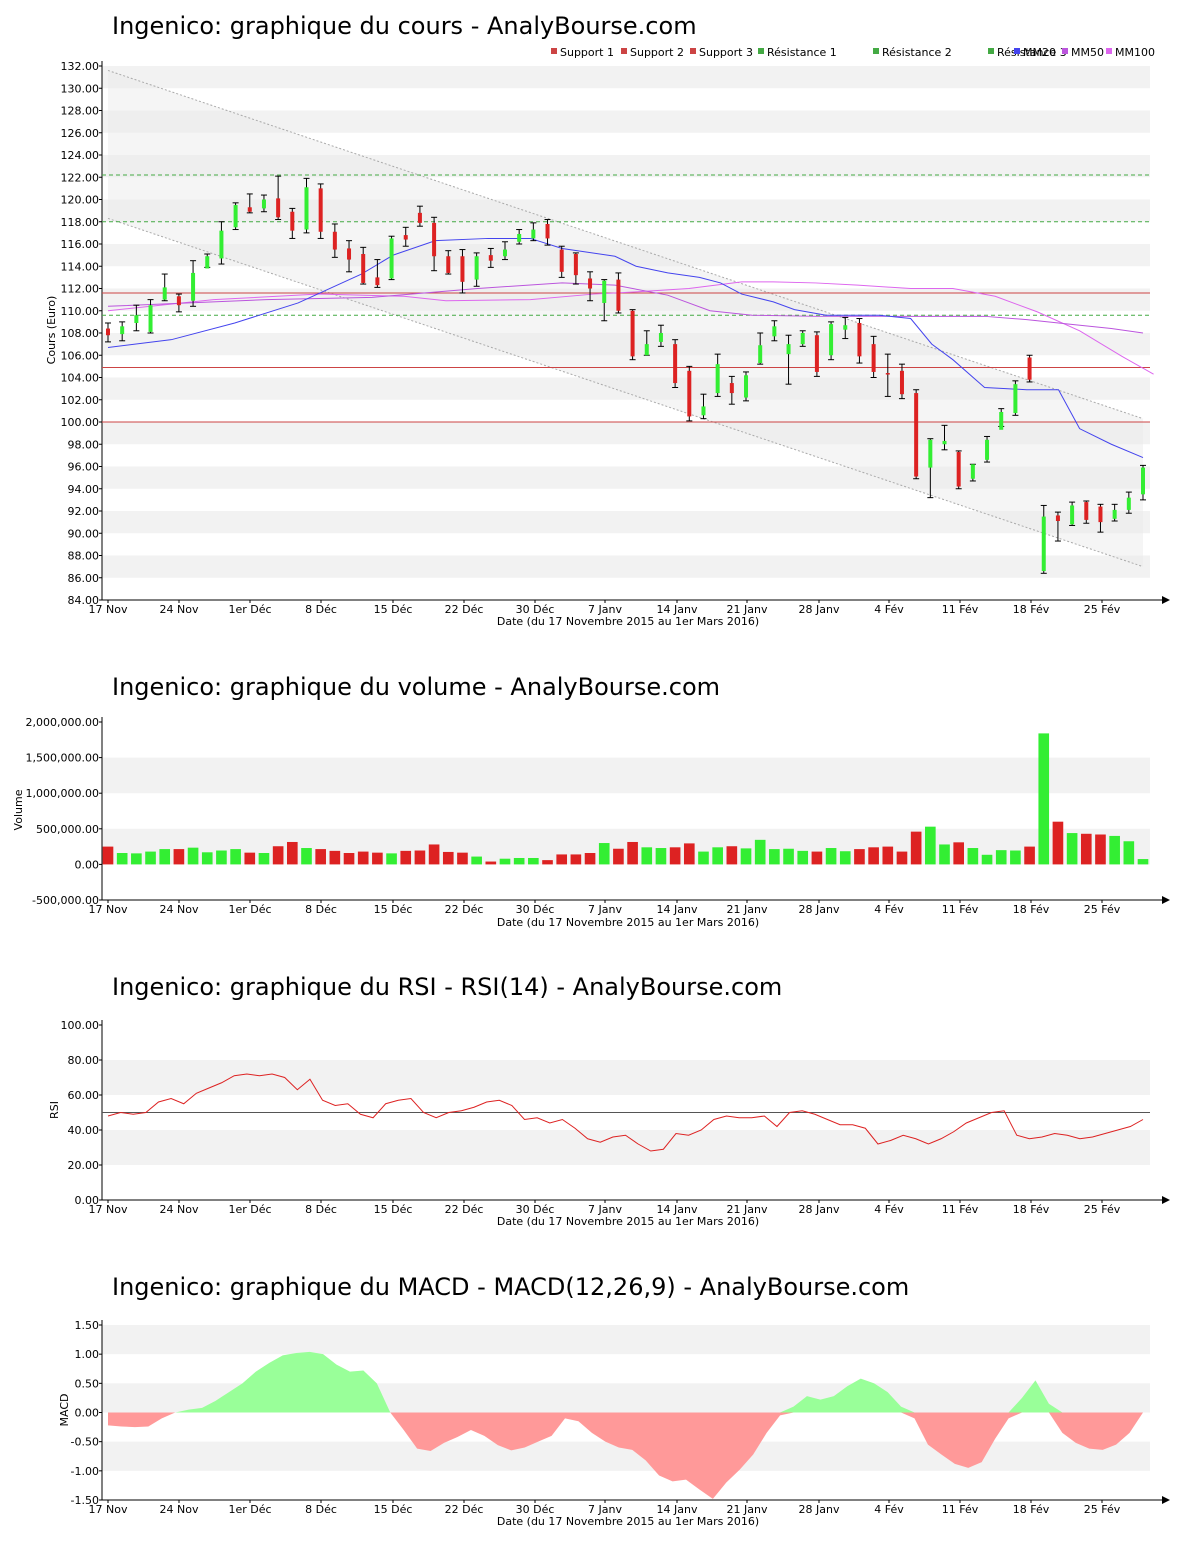  I want to click on macd-negative-area, so click(625, 1455).